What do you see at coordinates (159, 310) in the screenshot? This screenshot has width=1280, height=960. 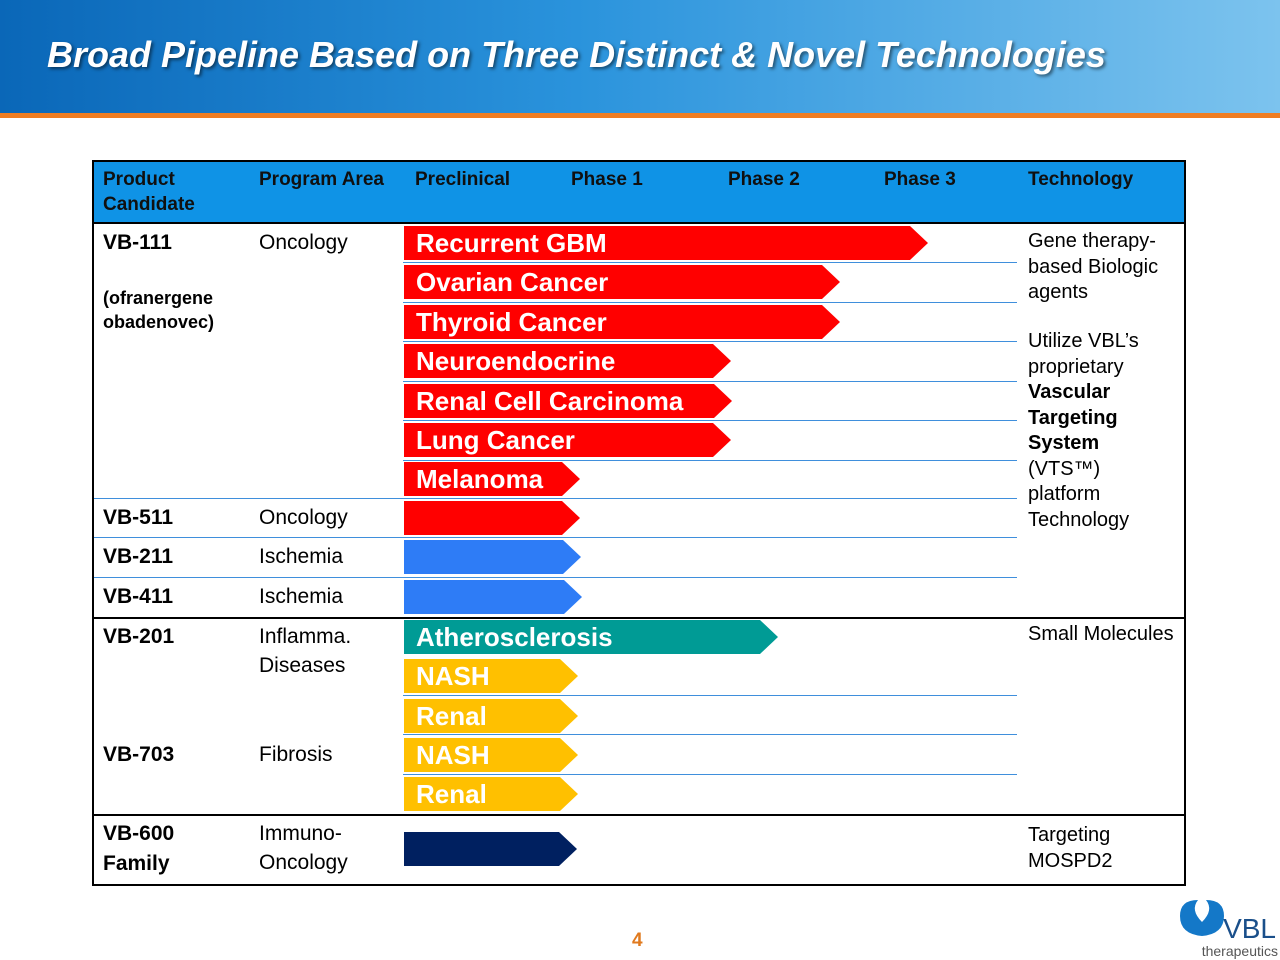 I see `product-note: (ofranergene obadenovec)` at bounding box center [159, 310].